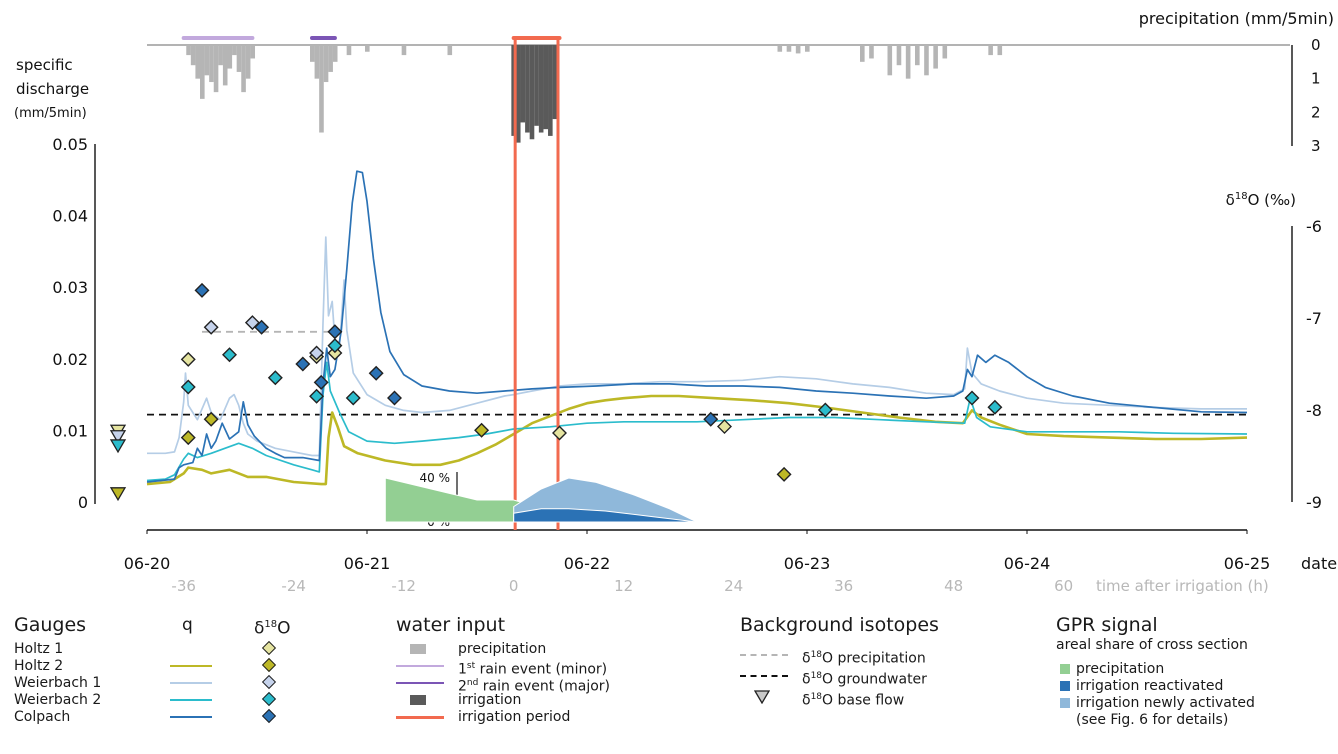  Describe the element at coordinates (420, 683) in the screenshot. I see `rain2-swatch` at that location.